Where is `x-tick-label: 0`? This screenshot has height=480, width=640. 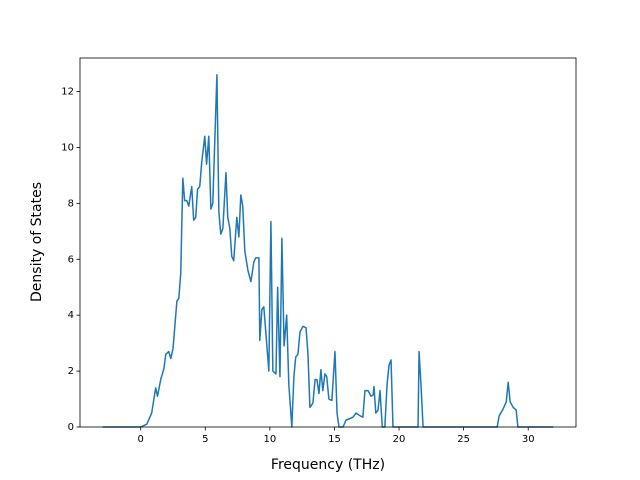
x-tick-label: 0 is located at coordinates (141, 439).